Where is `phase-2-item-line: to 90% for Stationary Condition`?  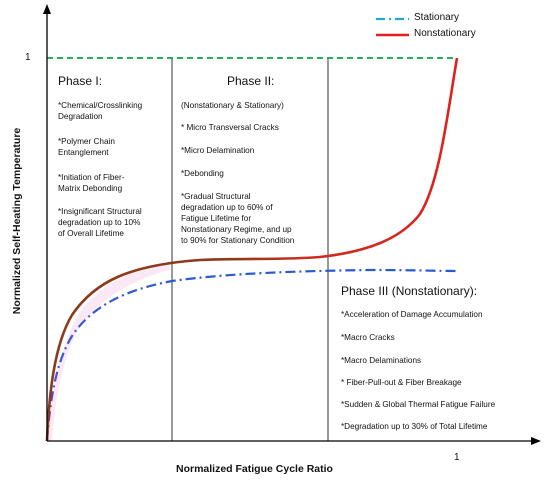
phase-2-item-line: to 90% for Stationary Condition is located at coordinates (238, 240).